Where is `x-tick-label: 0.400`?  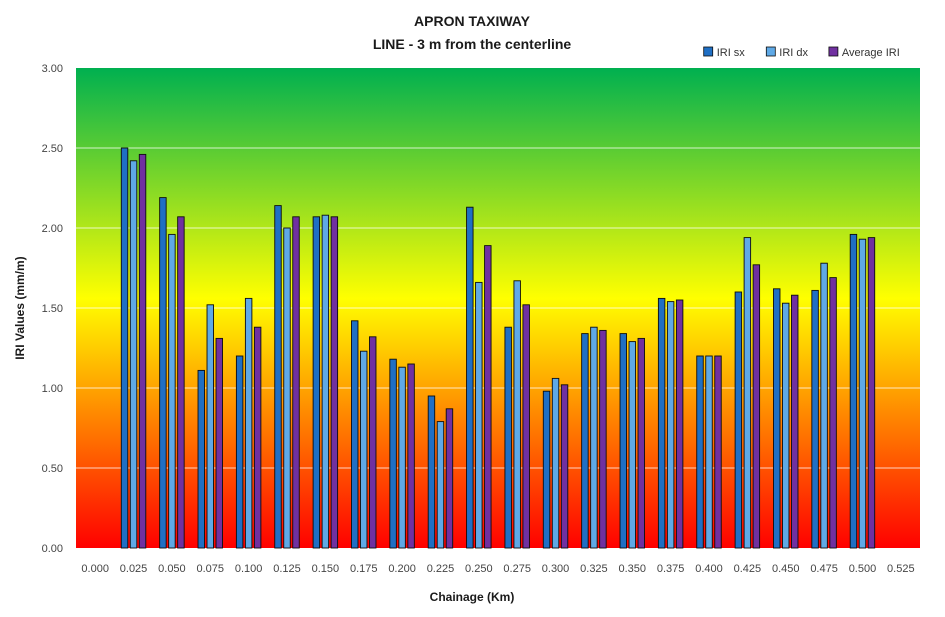 x-tick-label: 0.400 is located at coordinates (709, 569).